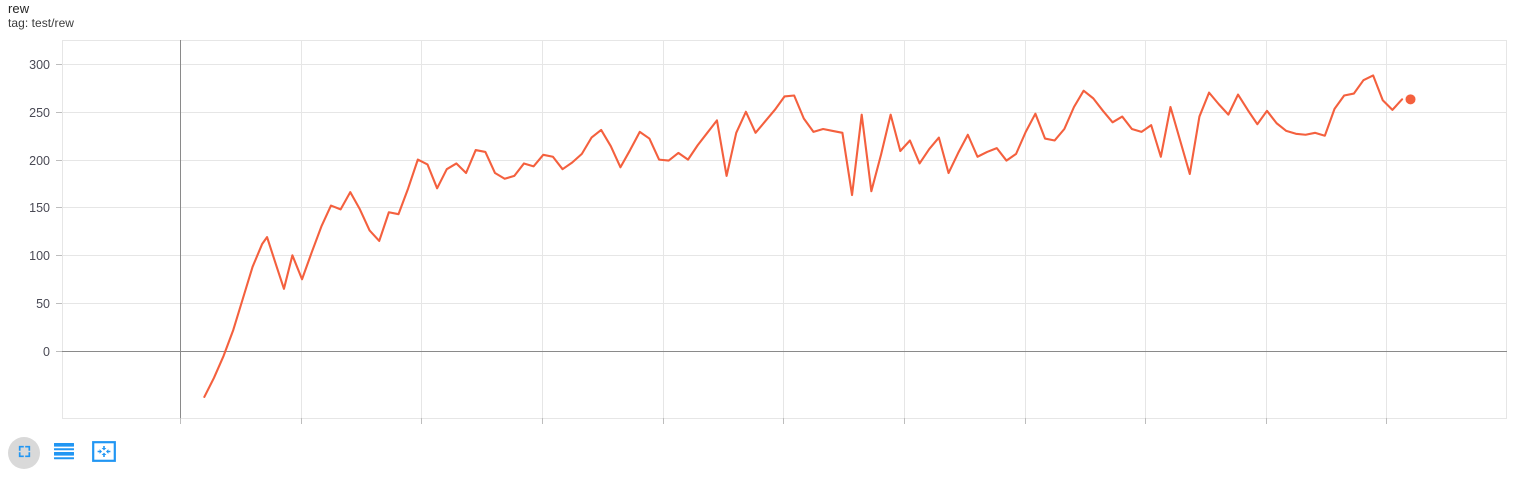  I want to click on fit-domain-icon, so click(104, 453).